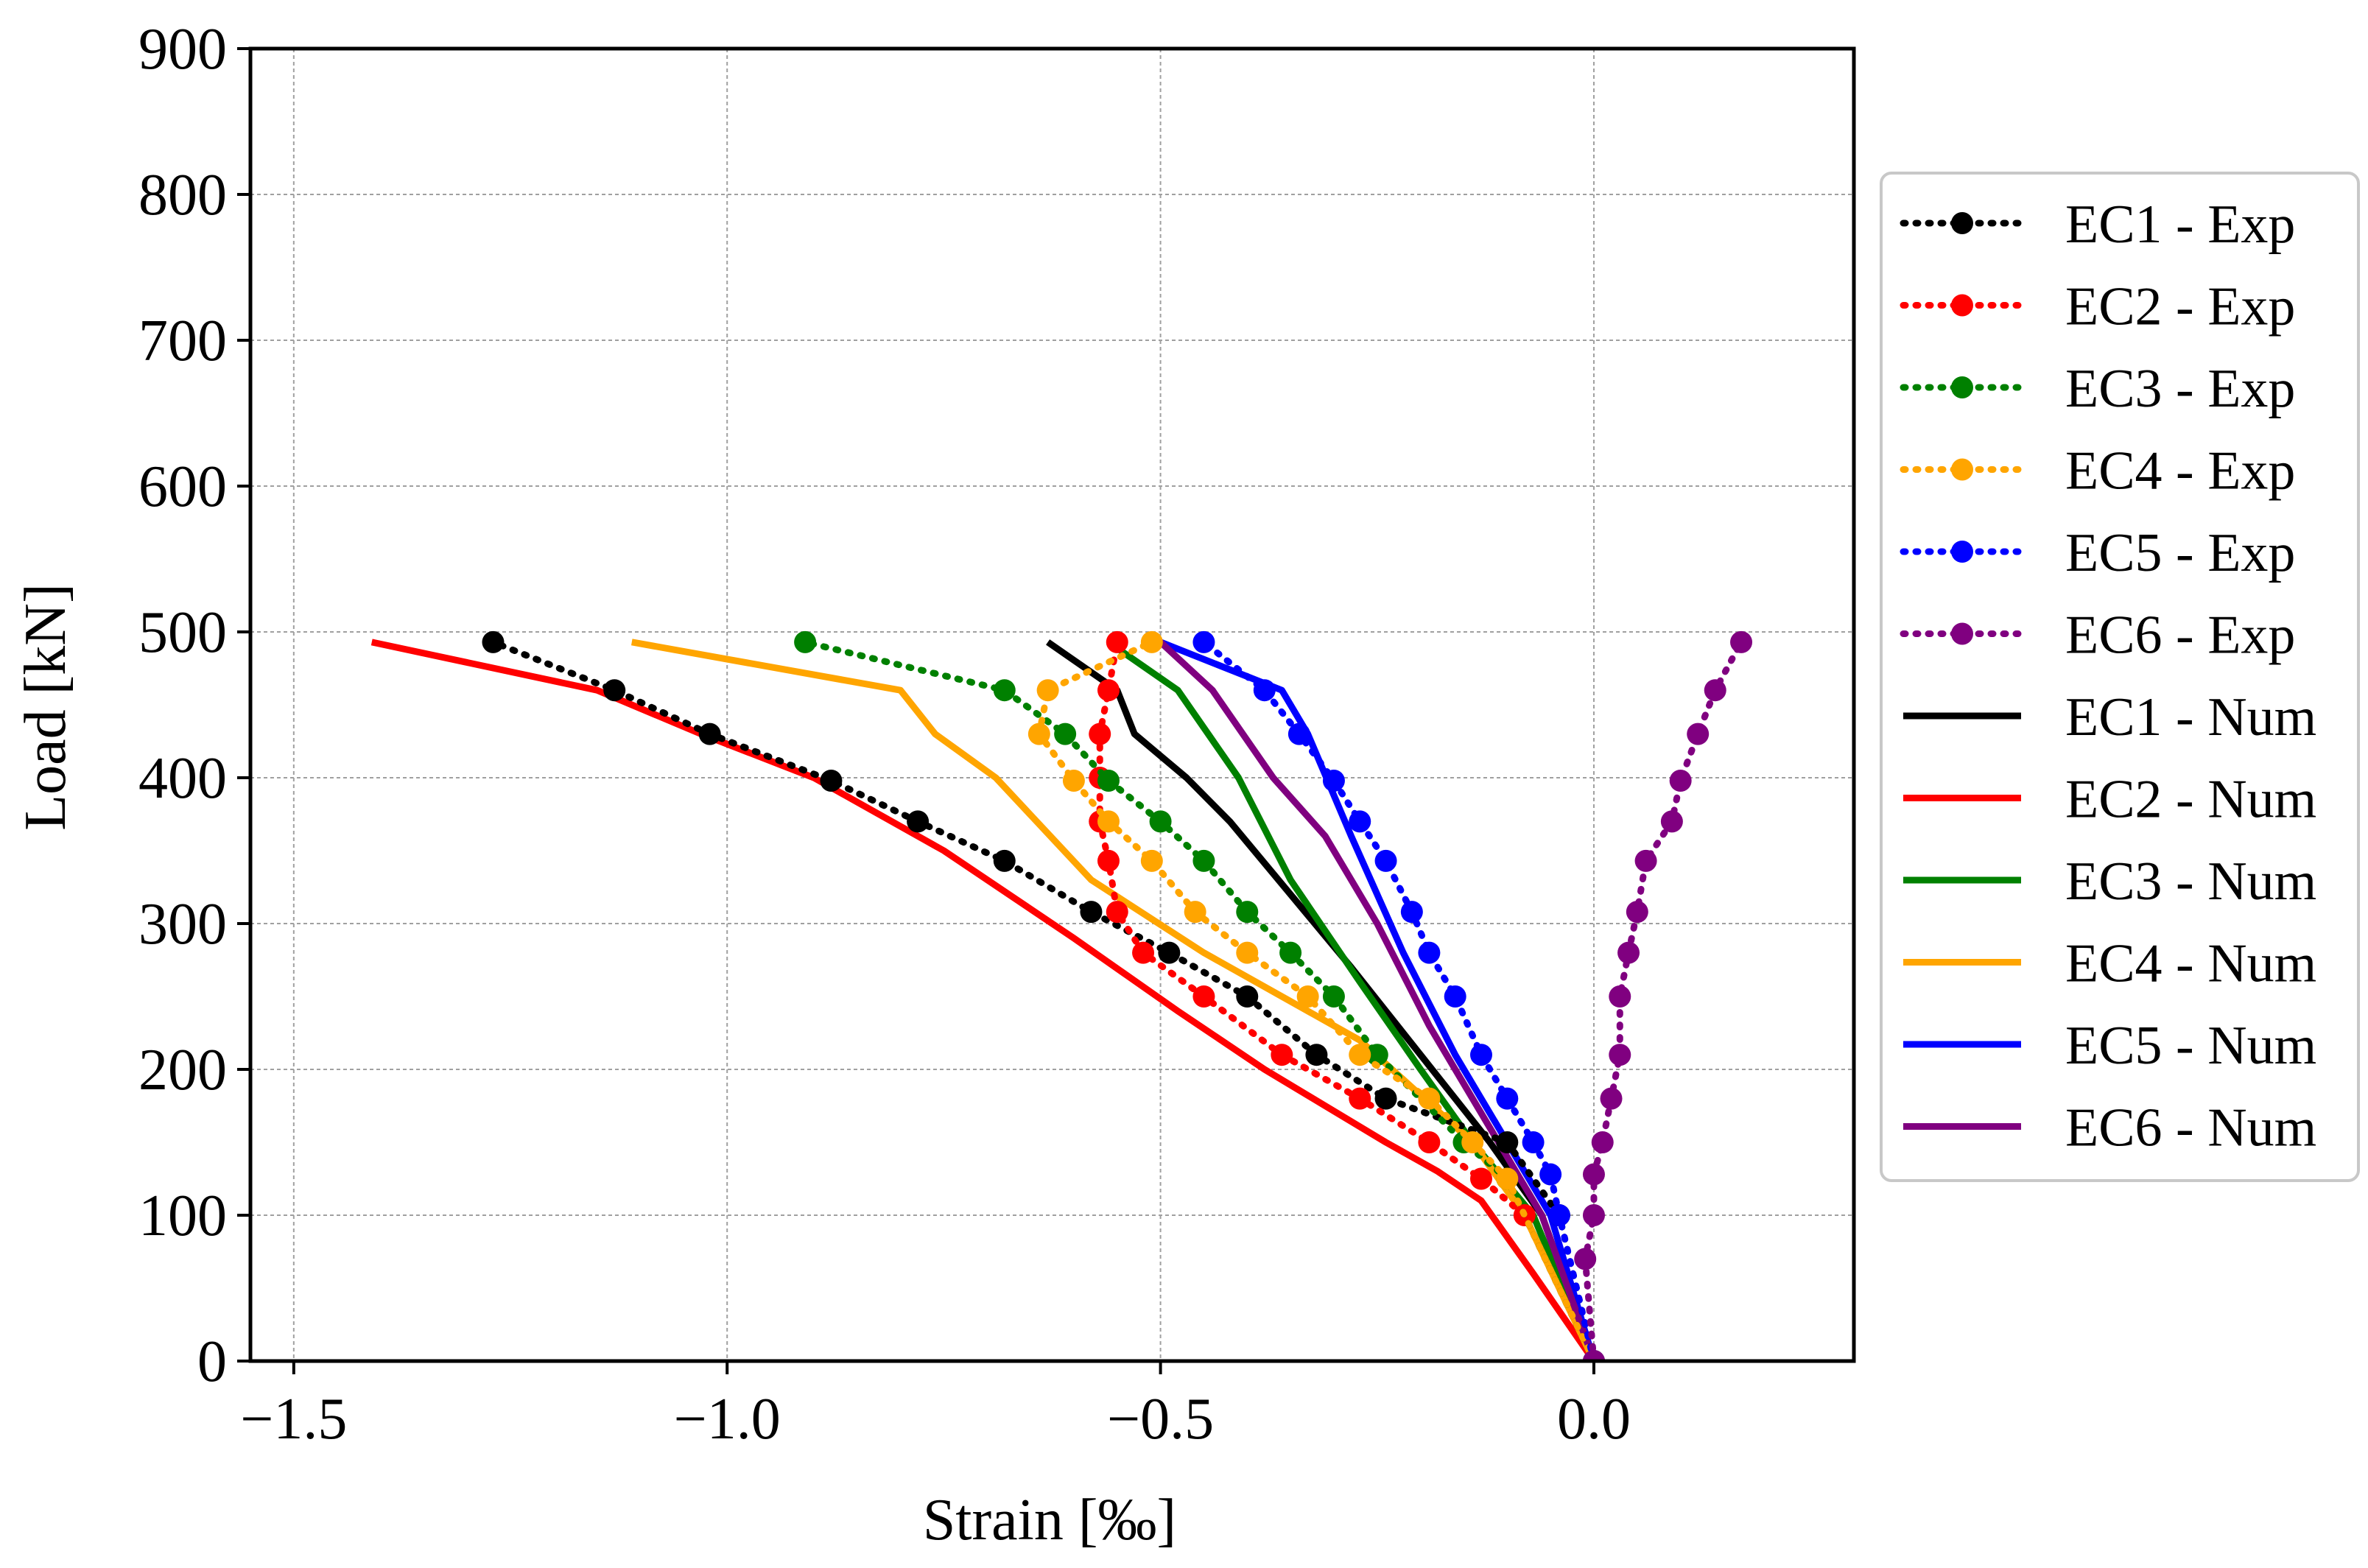 The height and width of the screenshot is (1568, 2368). What do you see at coordinates (2180, 471) in the screenshot?
I see `legend-label: EC4 - Exp` at bounding box center [2180, 471].